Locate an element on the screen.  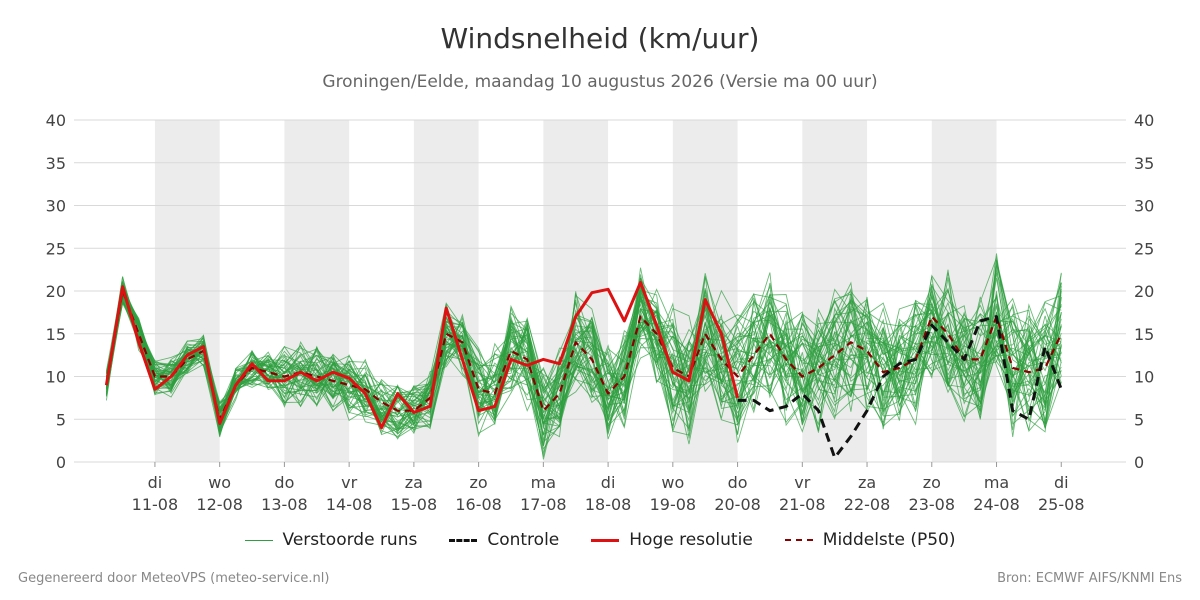
y-tick-right-0: 0 is located at coordinates (1139, 462).